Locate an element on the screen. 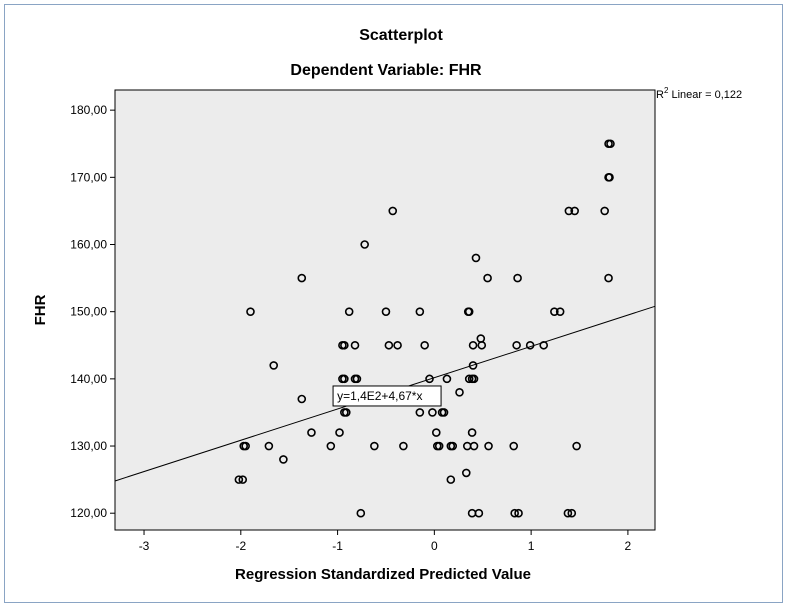 Image resolution: width=789 pixels, height=609 pixels. equation-label-text: y=1,4E2+4,67*x is located at coordinates (379, 396).